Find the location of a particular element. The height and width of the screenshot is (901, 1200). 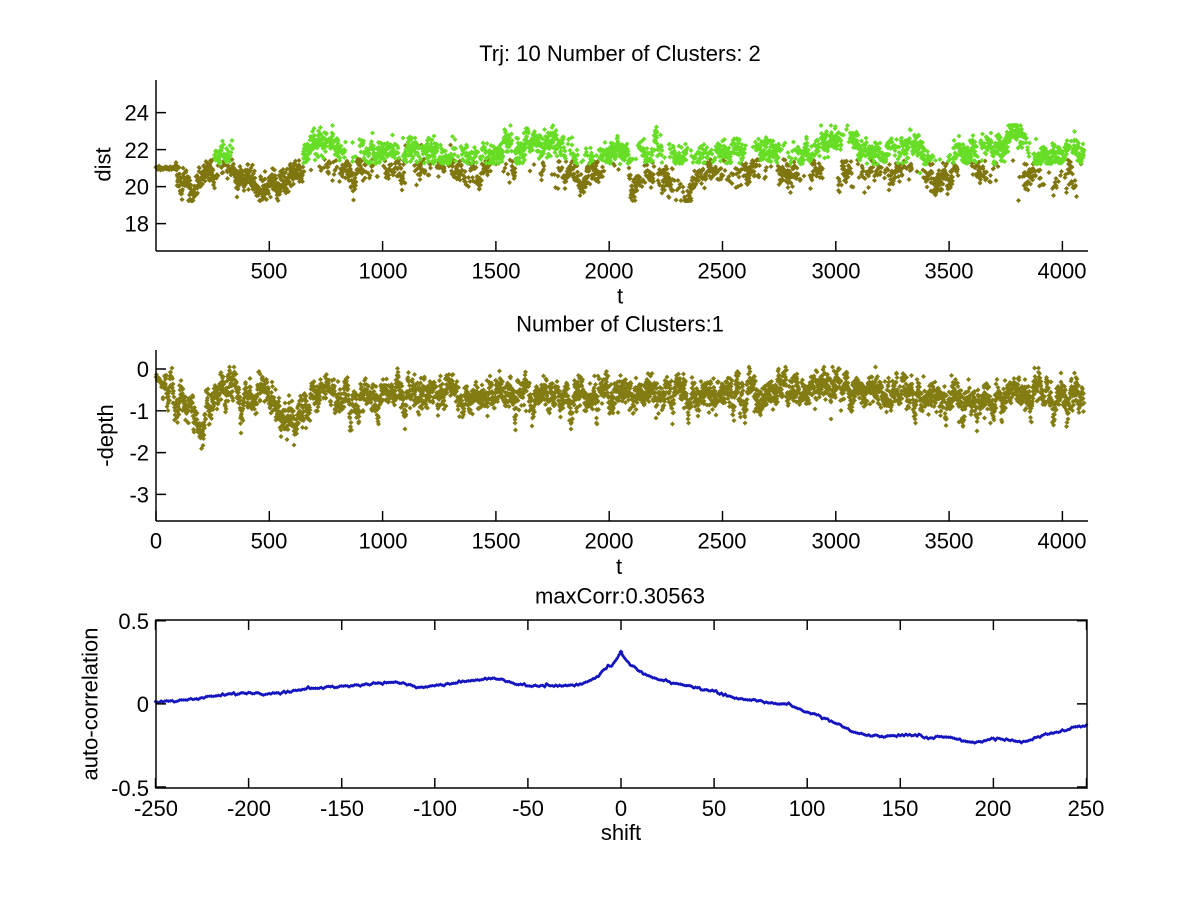

svg-text: -depth is located at coordinates (105, 435).